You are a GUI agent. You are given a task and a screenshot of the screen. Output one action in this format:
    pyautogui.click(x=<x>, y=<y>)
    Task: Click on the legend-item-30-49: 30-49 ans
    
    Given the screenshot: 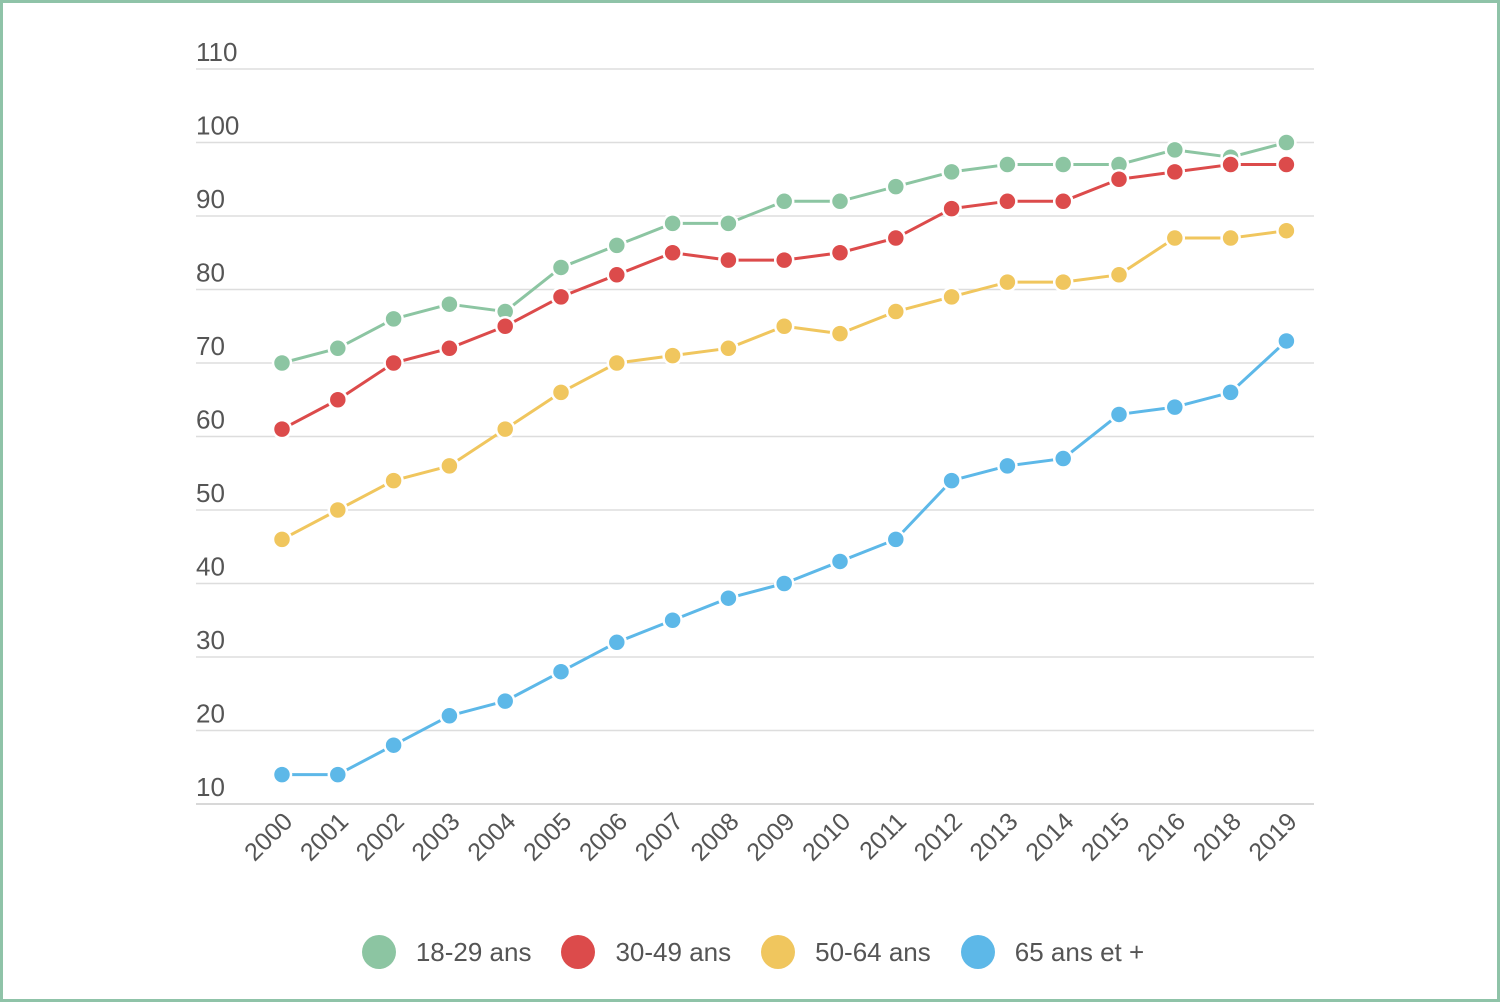 What is the action you would take?
    pyautogui.click(x=646, y=952)
    